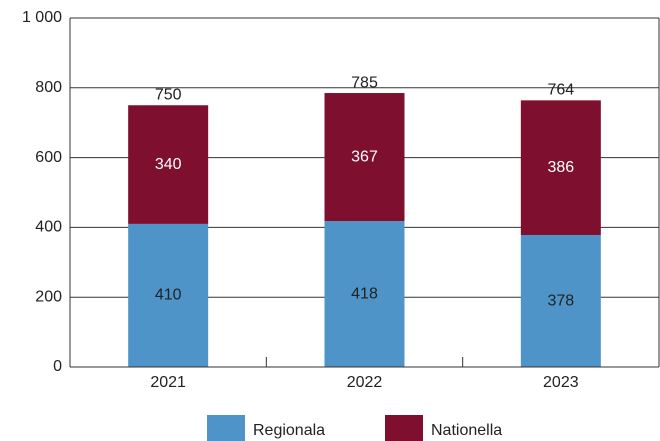  I want to click on data-label: 378, so click(560, 300).